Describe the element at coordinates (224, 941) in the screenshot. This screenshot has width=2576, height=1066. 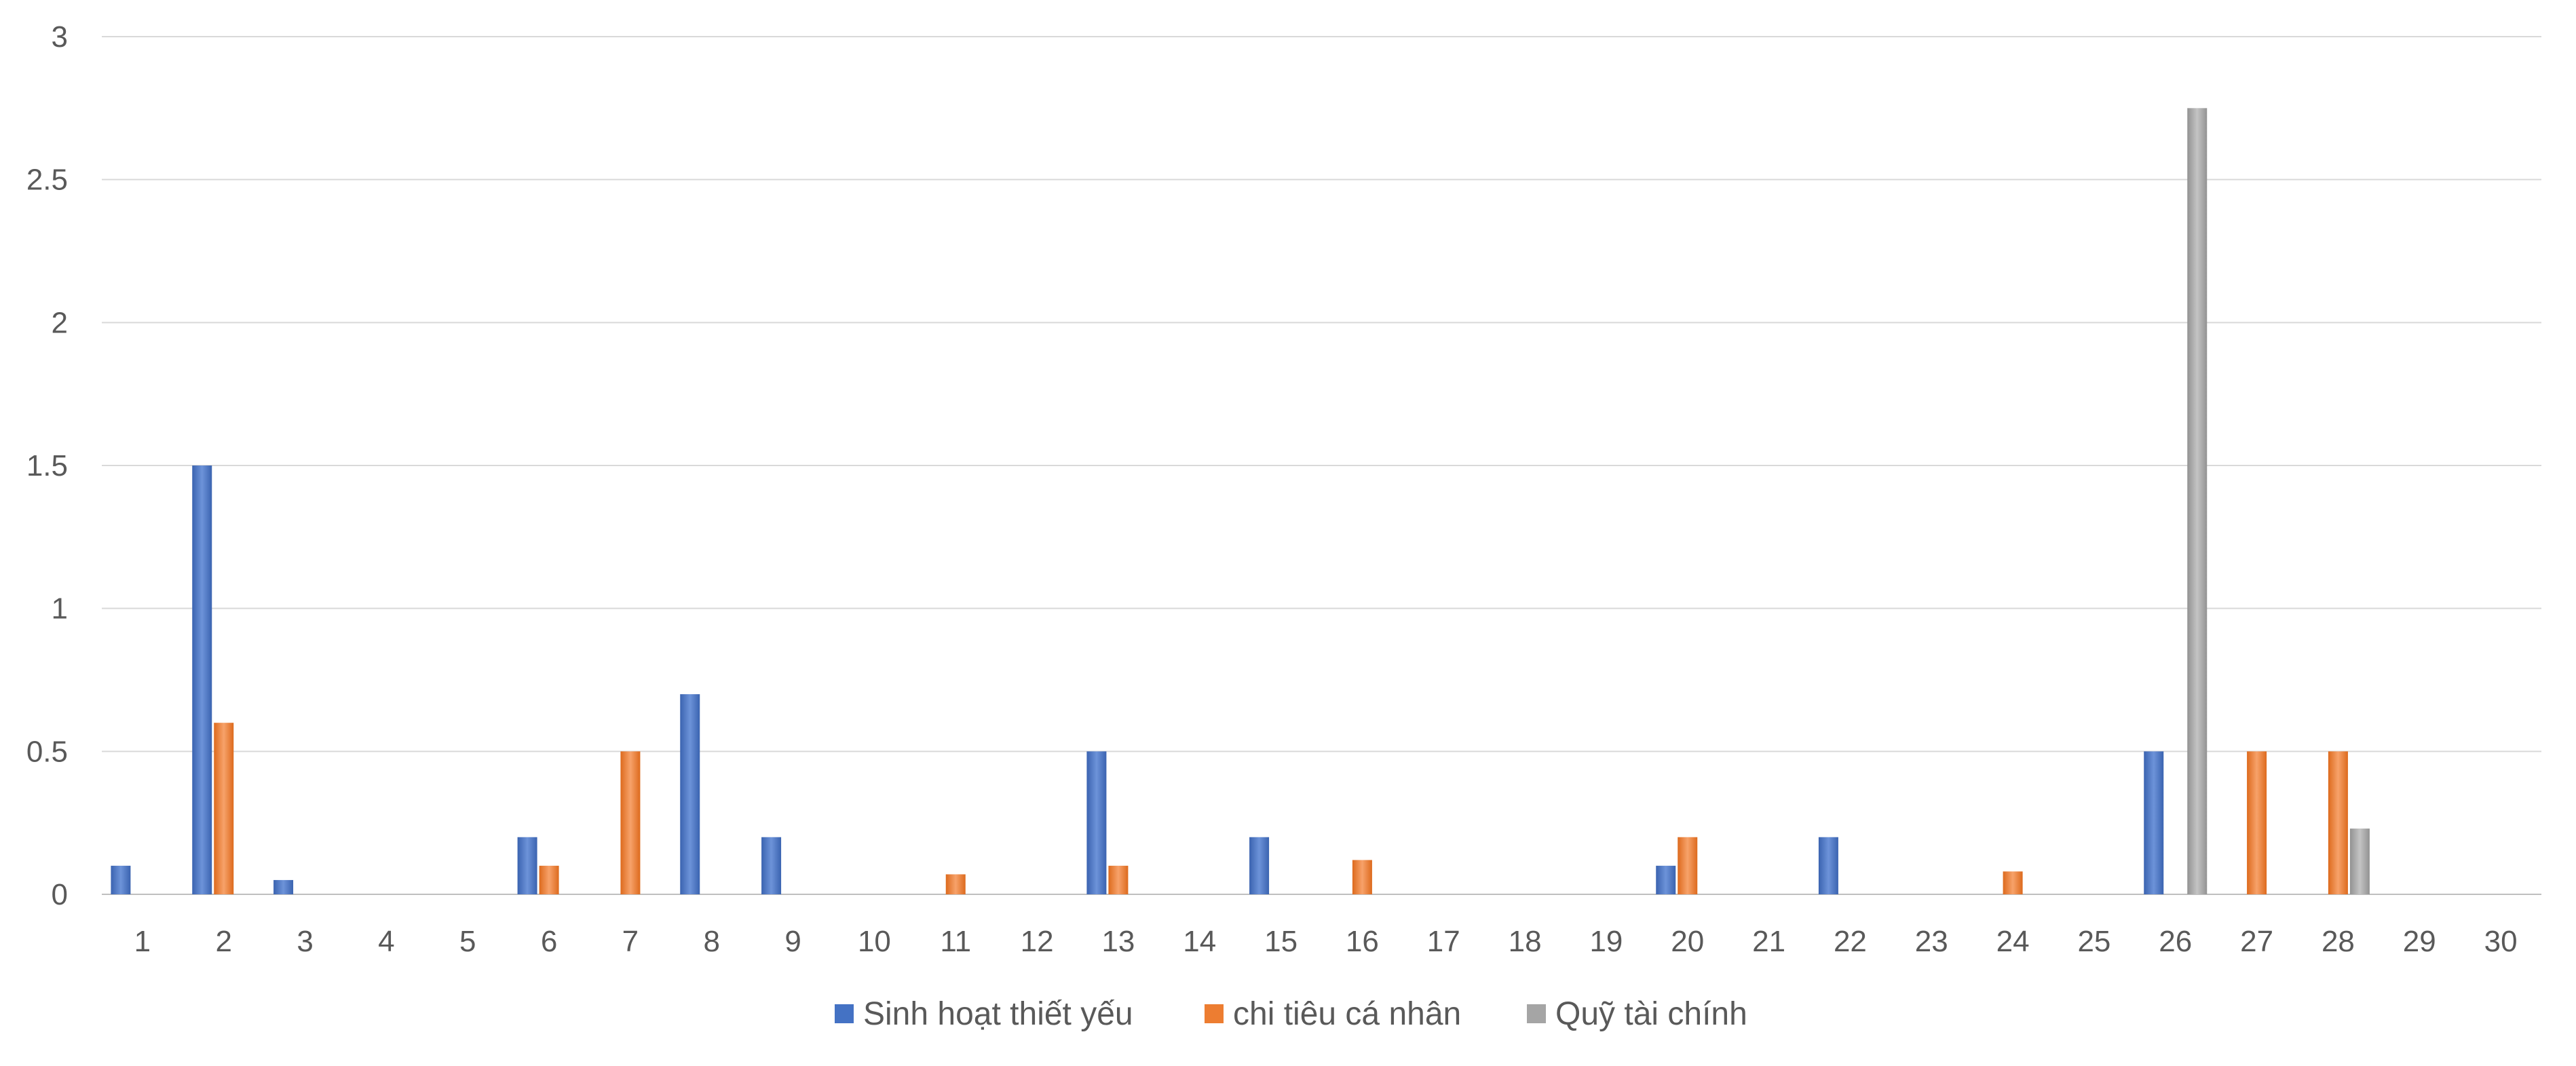
I see `x-tick-label: 2` at that location.